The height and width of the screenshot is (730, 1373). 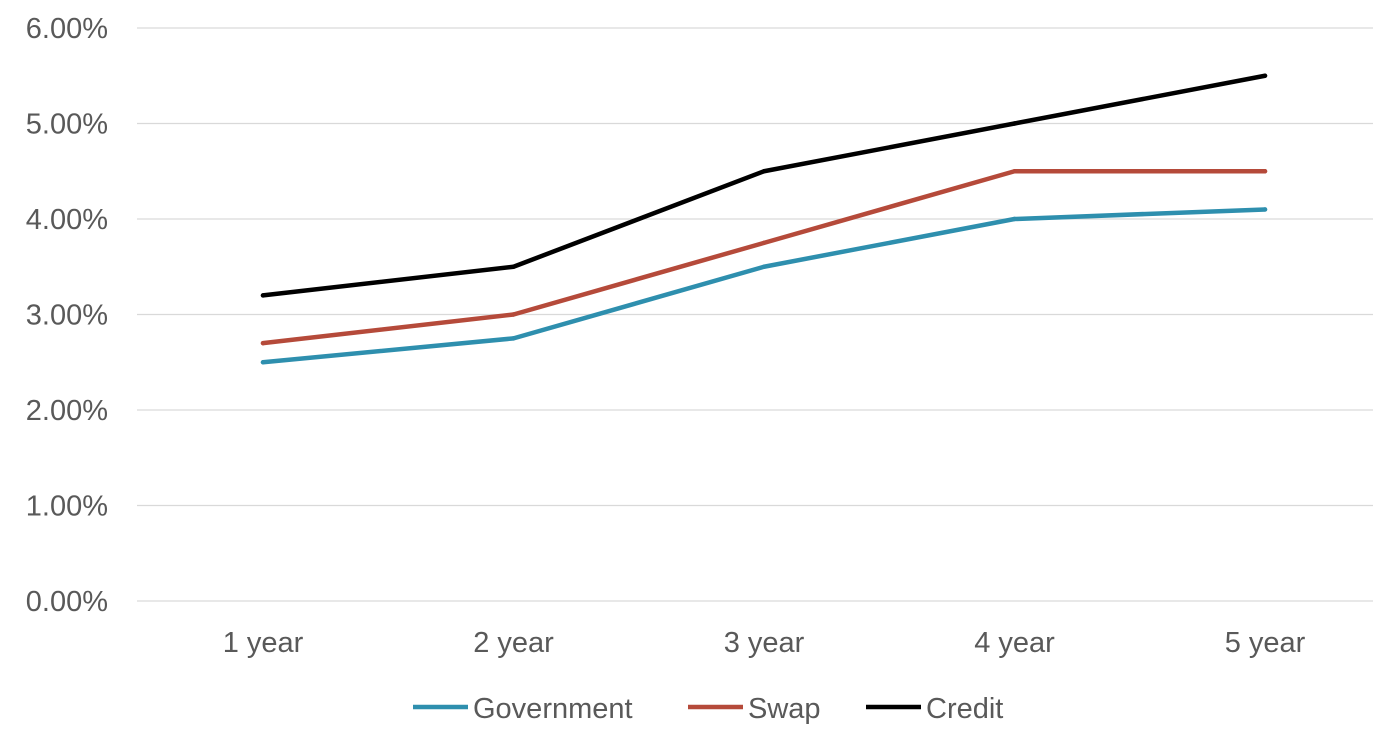 I want to click on y-tick-label: 6.00%, so click(x=67, y=29).